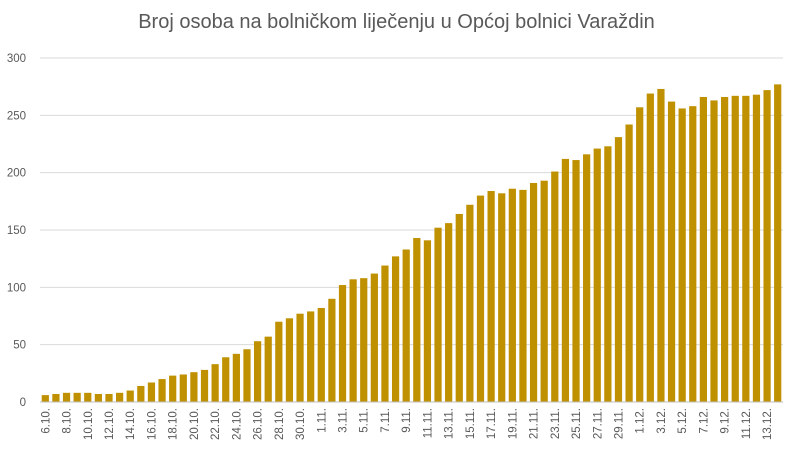 This screenshot has width=793, height=458. What do you see at coordinates (513, 423) in the screenshot?
I see `x-tick-label: 19.11.` at bounding box center [513, 423].